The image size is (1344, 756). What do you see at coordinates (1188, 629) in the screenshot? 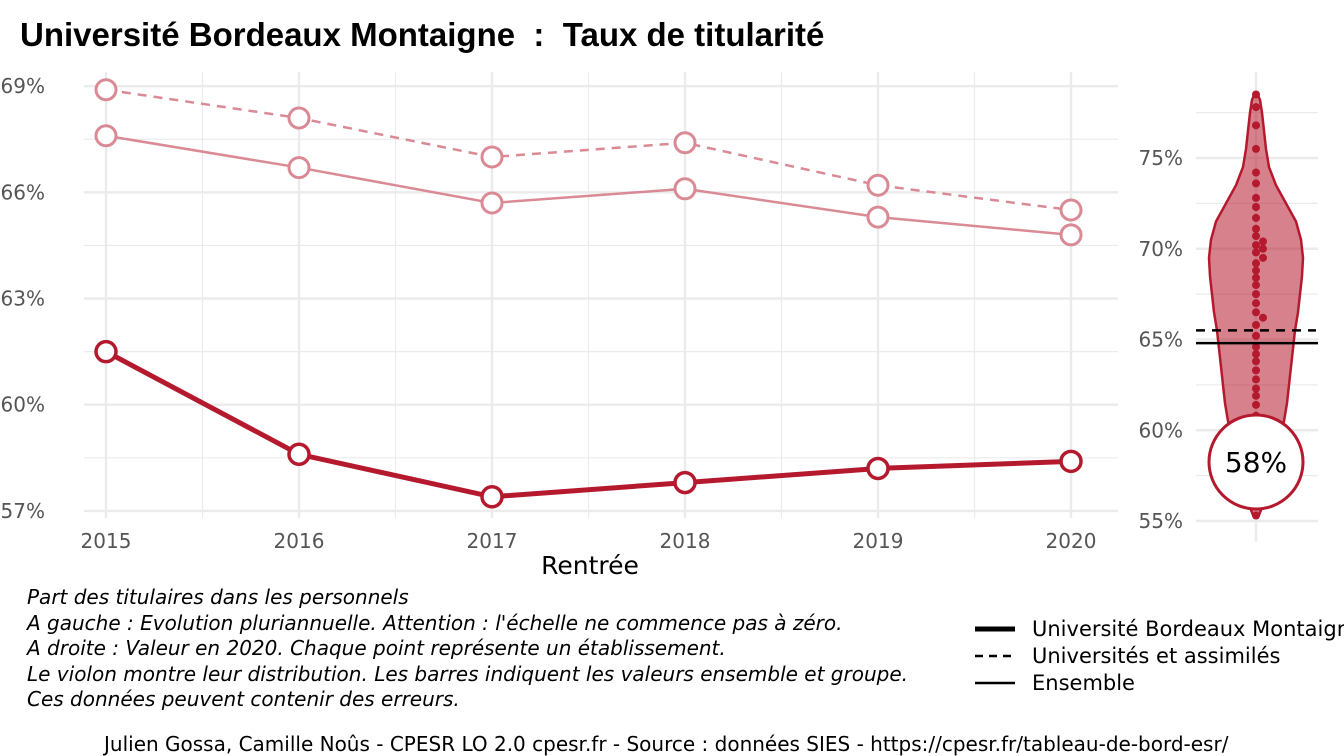
I see `legend-label: Université Bordeaux Montaigne` at bounding box center [1188, 629].